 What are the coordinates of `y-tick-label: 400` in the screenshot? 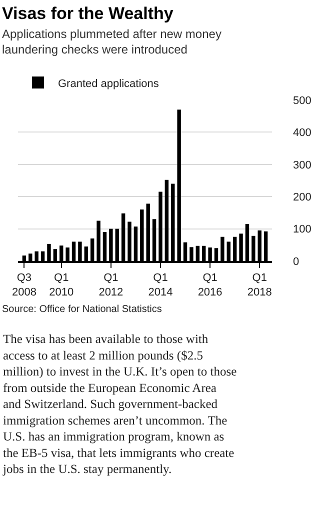 It's located at (302, 133).